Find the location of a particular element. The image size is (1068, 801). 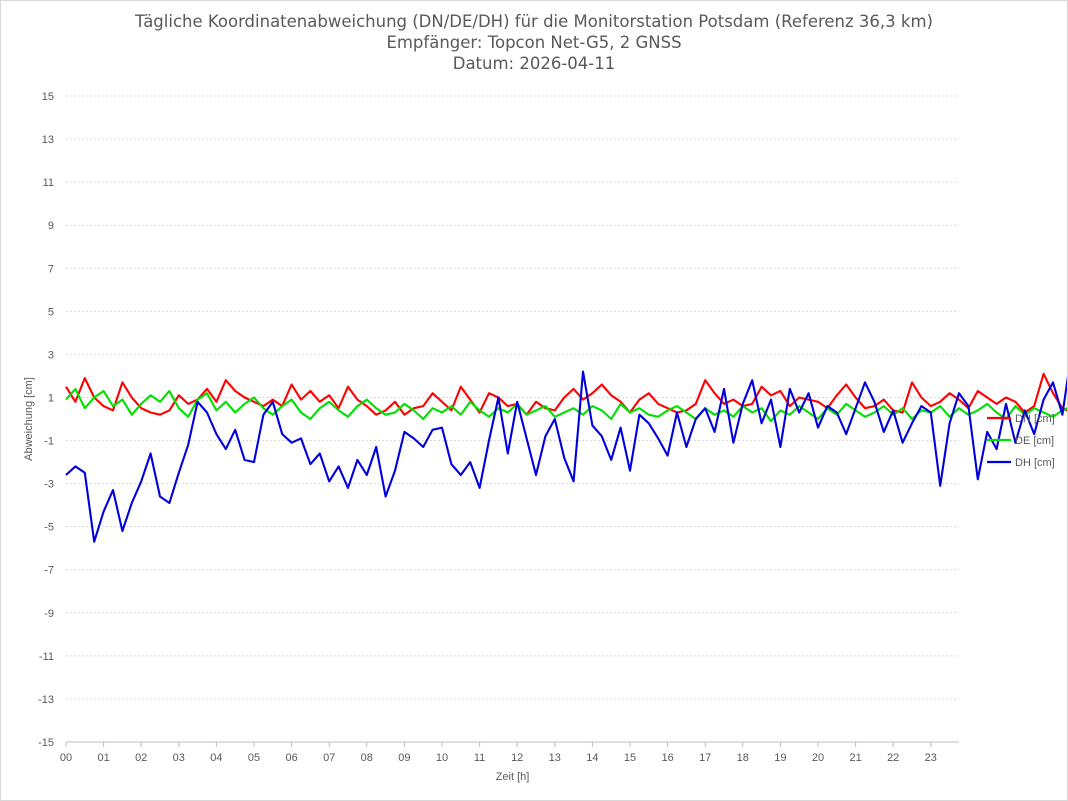

x-tick-label: 02 is located at coordinates (141, 758).